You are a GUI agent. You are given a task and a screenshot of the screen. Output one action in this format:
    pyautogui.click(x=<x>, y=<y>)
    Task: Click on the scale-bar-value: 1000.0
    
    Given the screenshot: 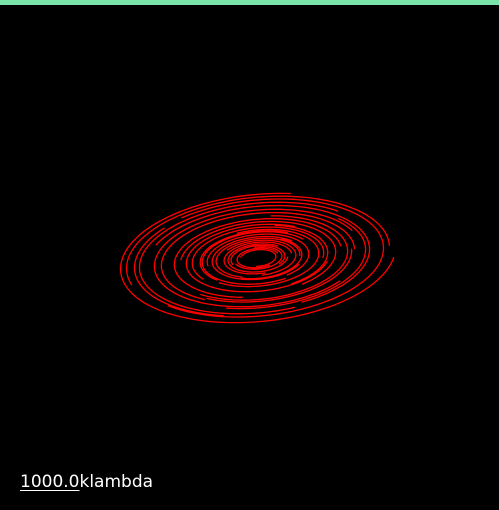 What is the action you would take?
    pyautogui.click(x=50, y=482)
    